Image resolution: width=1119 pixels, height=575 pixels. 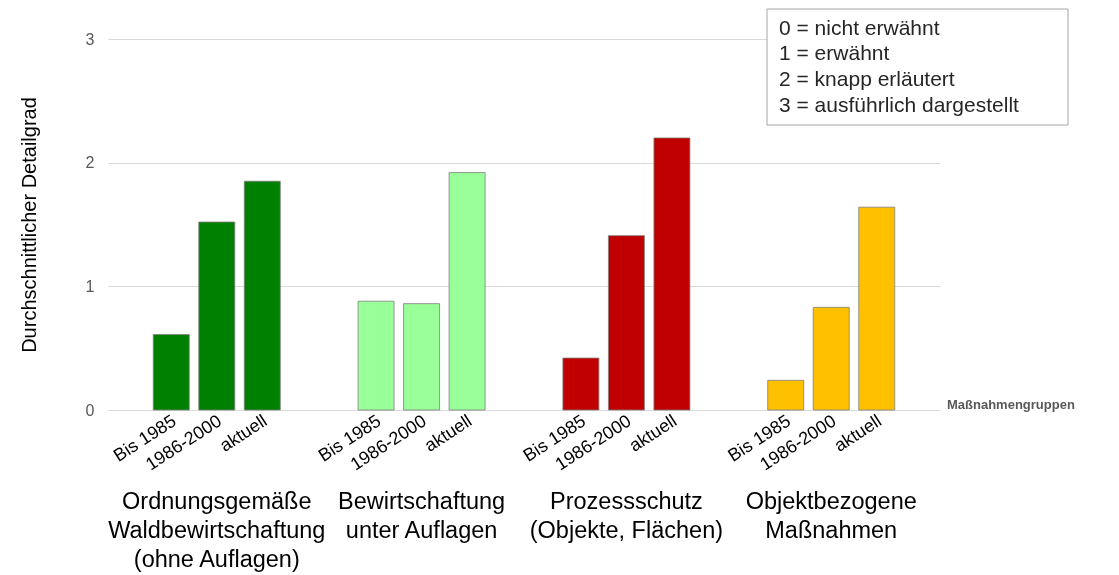 I want to click on x-tick-label: Prozessschutz (Objekte, Flächen), so click(x=626, y=515).